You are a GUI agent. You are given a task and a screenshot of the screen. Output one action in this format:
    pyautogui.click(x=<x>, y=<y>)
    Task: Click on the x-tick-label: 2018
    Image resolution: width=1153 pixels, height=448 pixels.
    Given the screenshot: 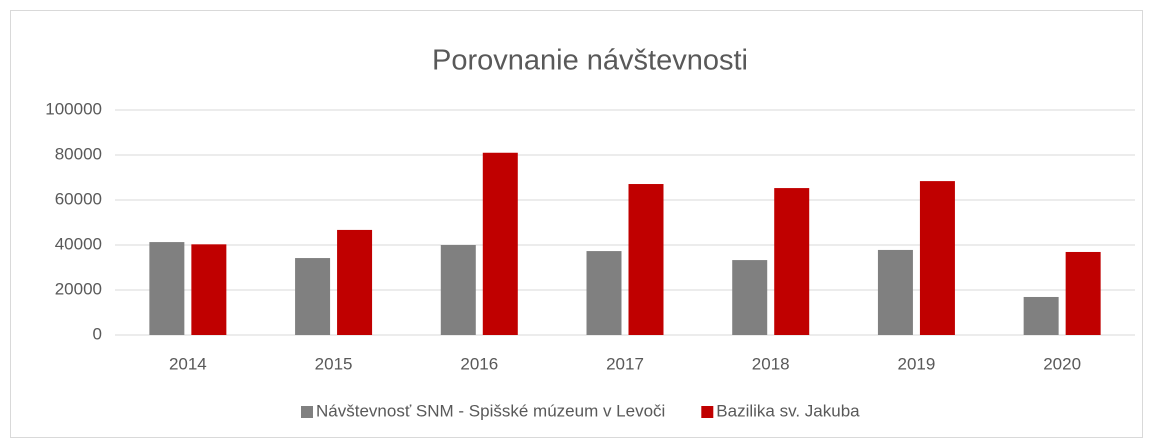 What is the action you would take?
    pyautogui.click(x=771, y=363)
    